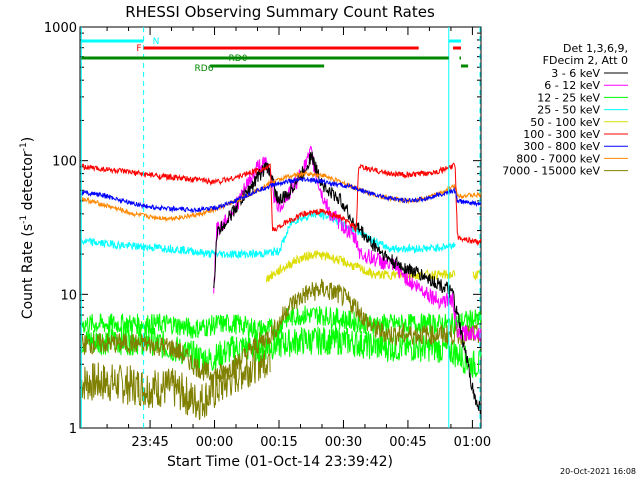 Image resolution: width=640 pixels, height=480 pixels. What do you see at coordinates (278, 442) in the screenshot?
I see `x-tick-label: 00:15` at bounding box center [278, 442].